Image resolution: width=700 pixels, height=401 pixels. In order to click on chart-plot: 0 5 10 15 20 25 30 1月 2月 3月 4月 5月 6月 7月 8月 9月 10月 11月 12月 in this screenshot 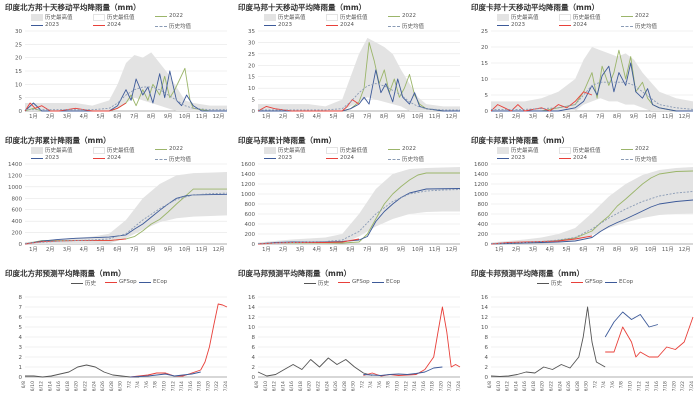, I will do `click(121, 74)`.